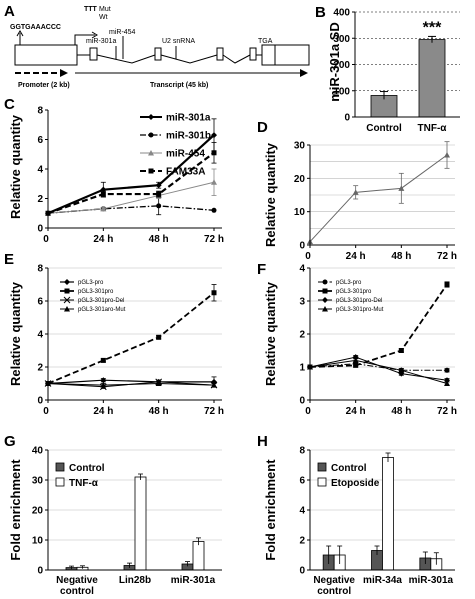  I want to click on y-tick-label: 3, so click(302, 302).